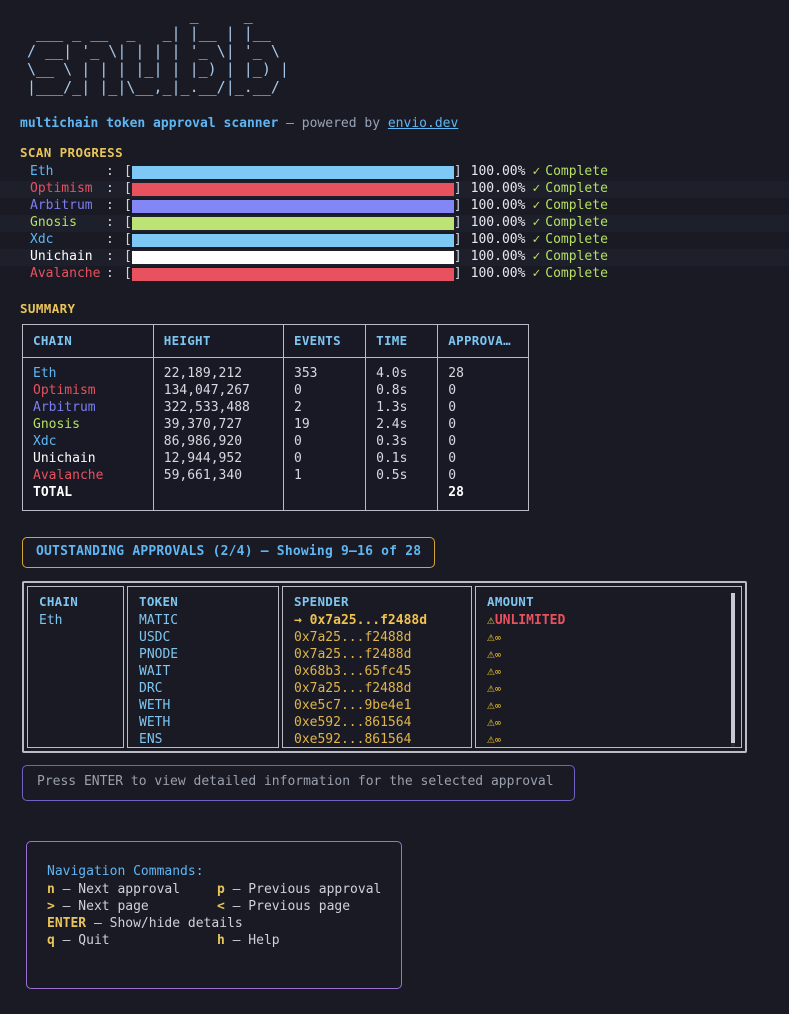 The image size is (789, 1014). I want to click on progress-bar-fill, so click(292, 240).